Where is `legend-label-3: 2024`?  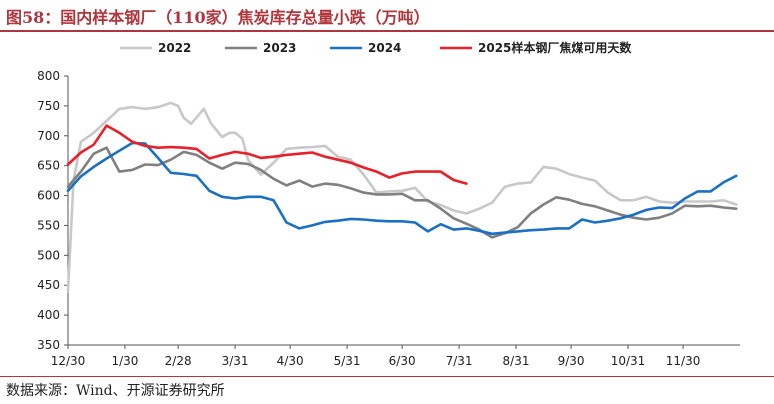
legend-label-3: 2024 is located at coordinates (384, 48).